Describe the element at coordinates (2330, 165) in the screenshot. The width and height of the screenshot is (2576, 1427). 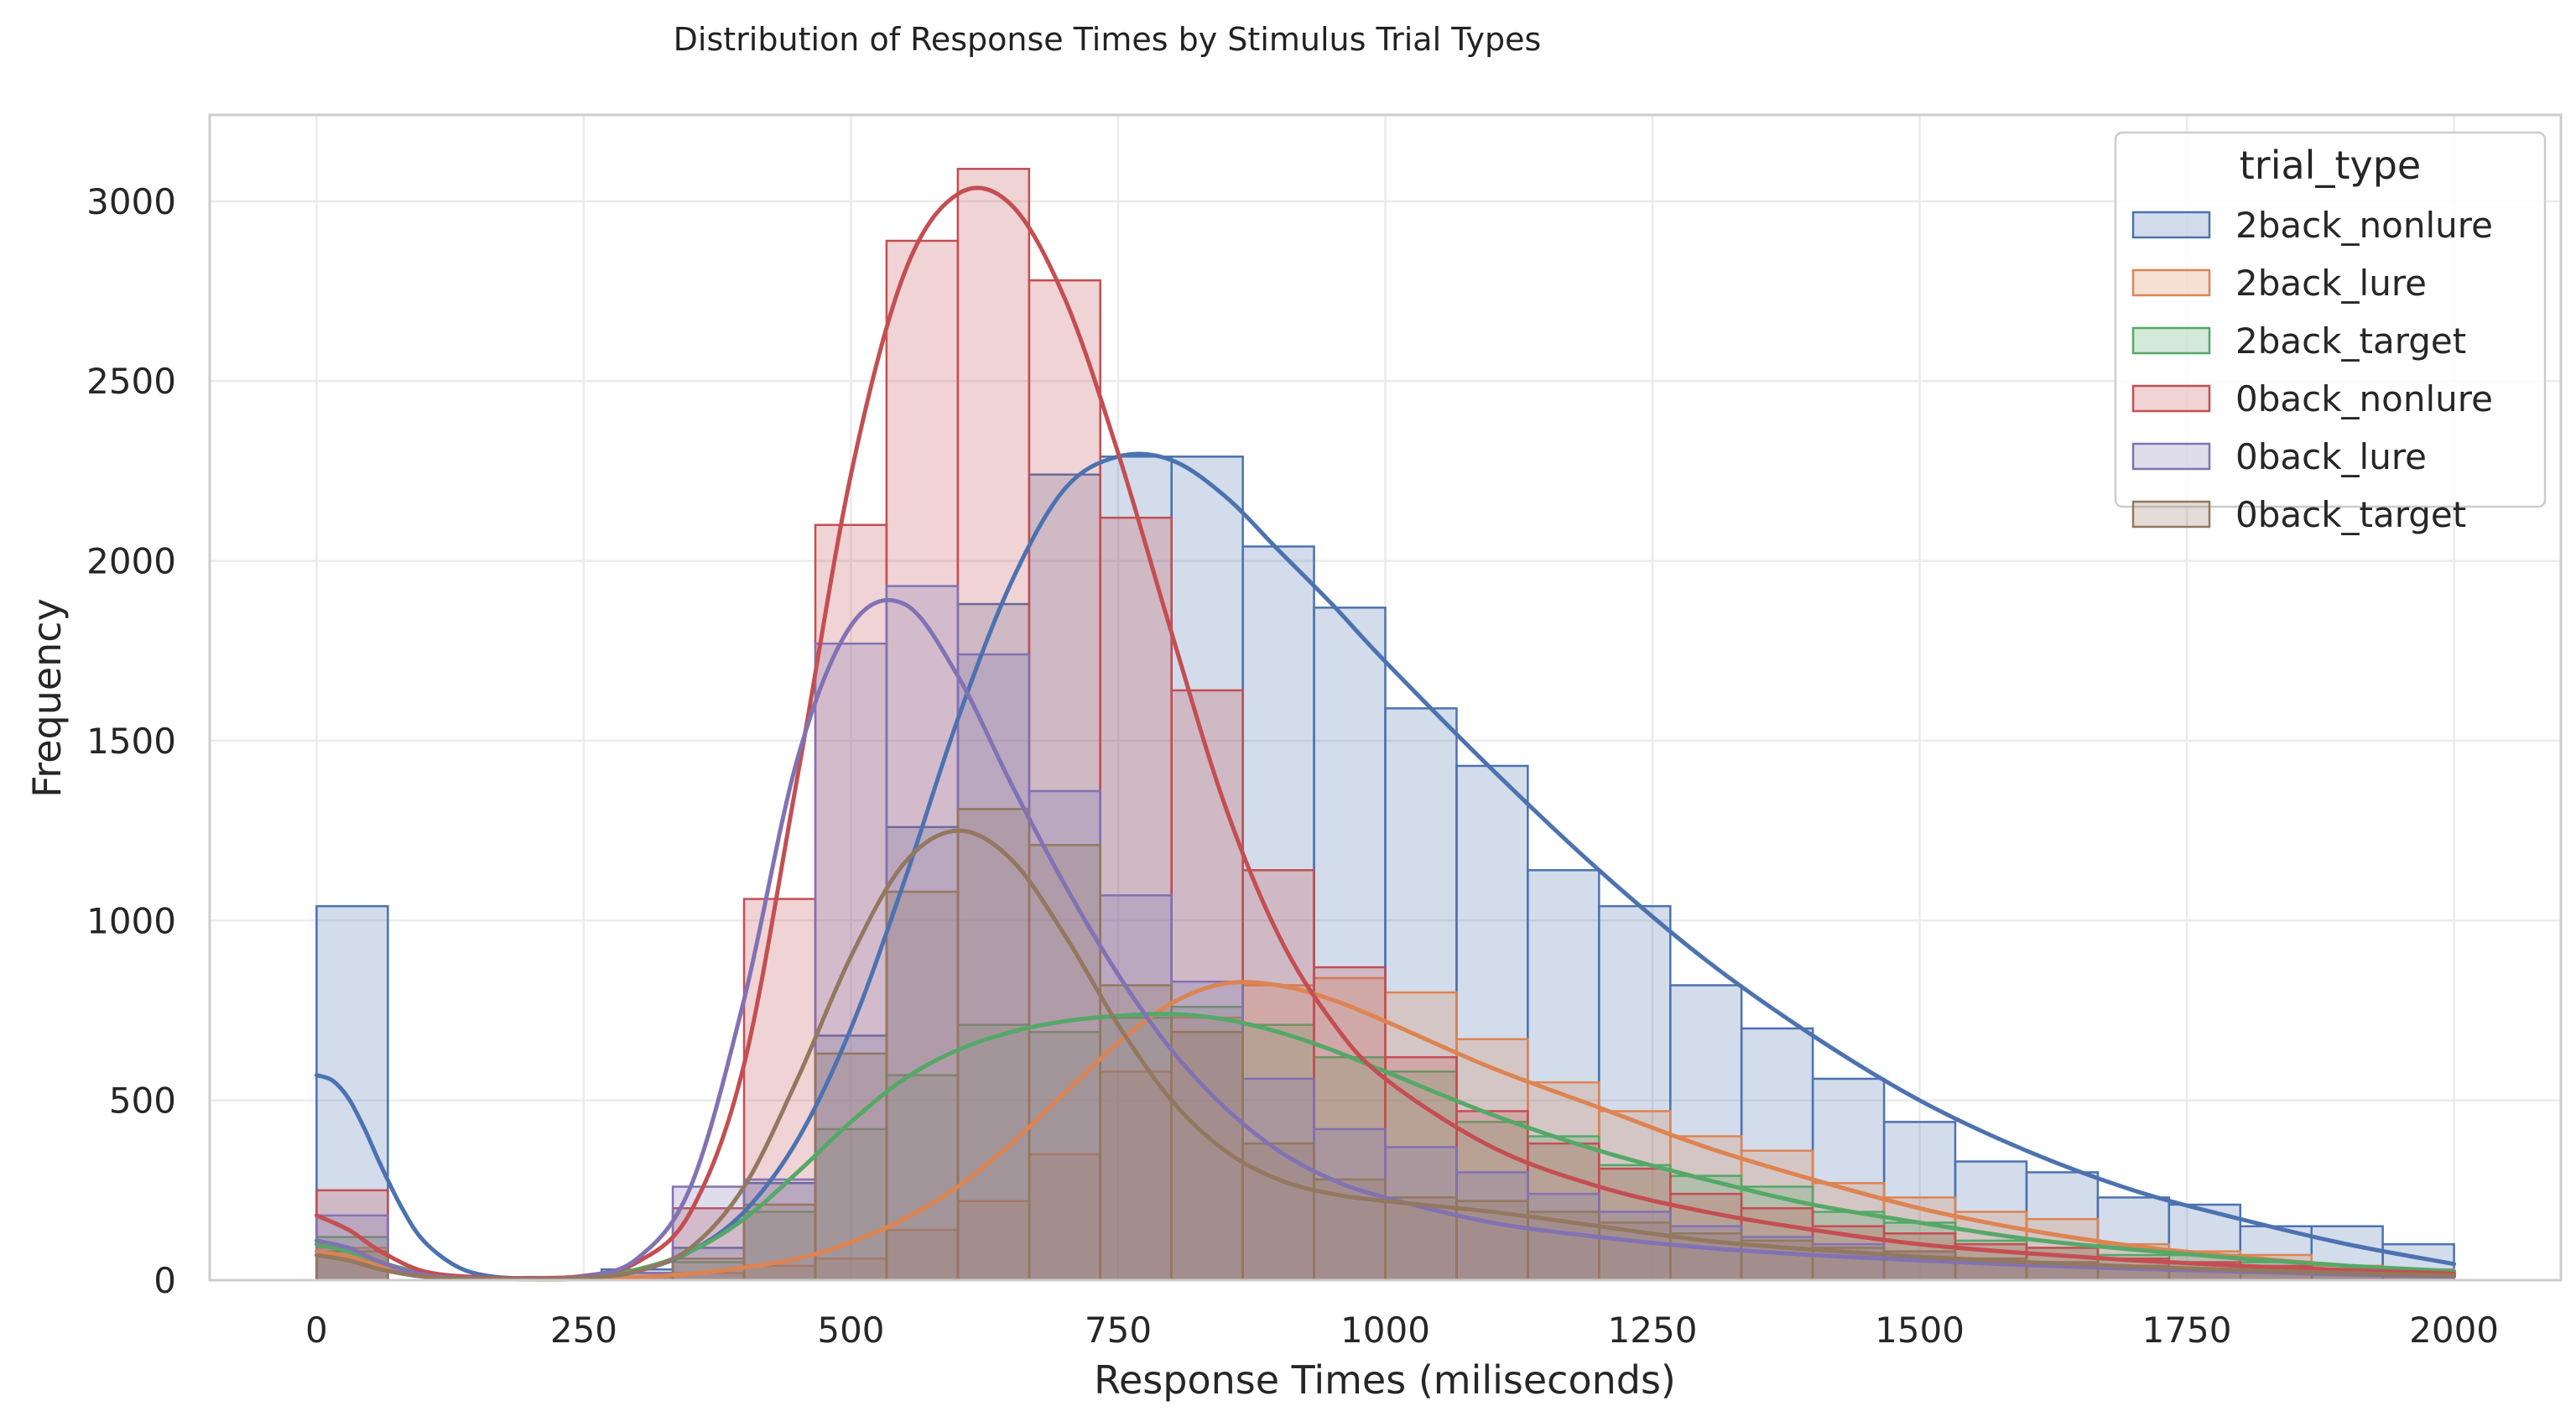
I see `legend-title: trial_type` at that location.